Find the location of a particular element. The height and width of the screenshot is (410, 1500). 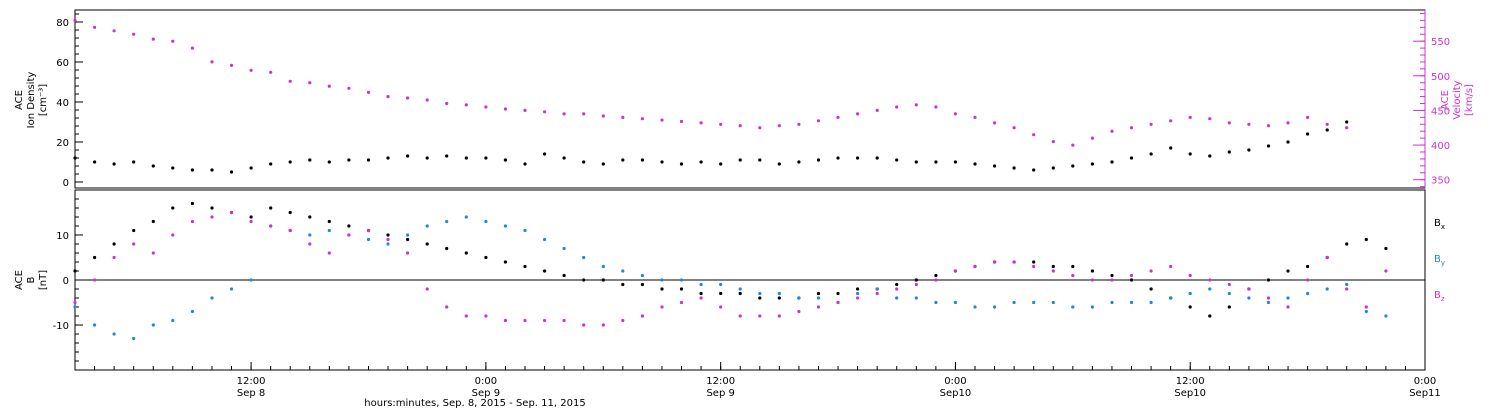

b-tick-label: -10 is located at coordinates (61, 326).